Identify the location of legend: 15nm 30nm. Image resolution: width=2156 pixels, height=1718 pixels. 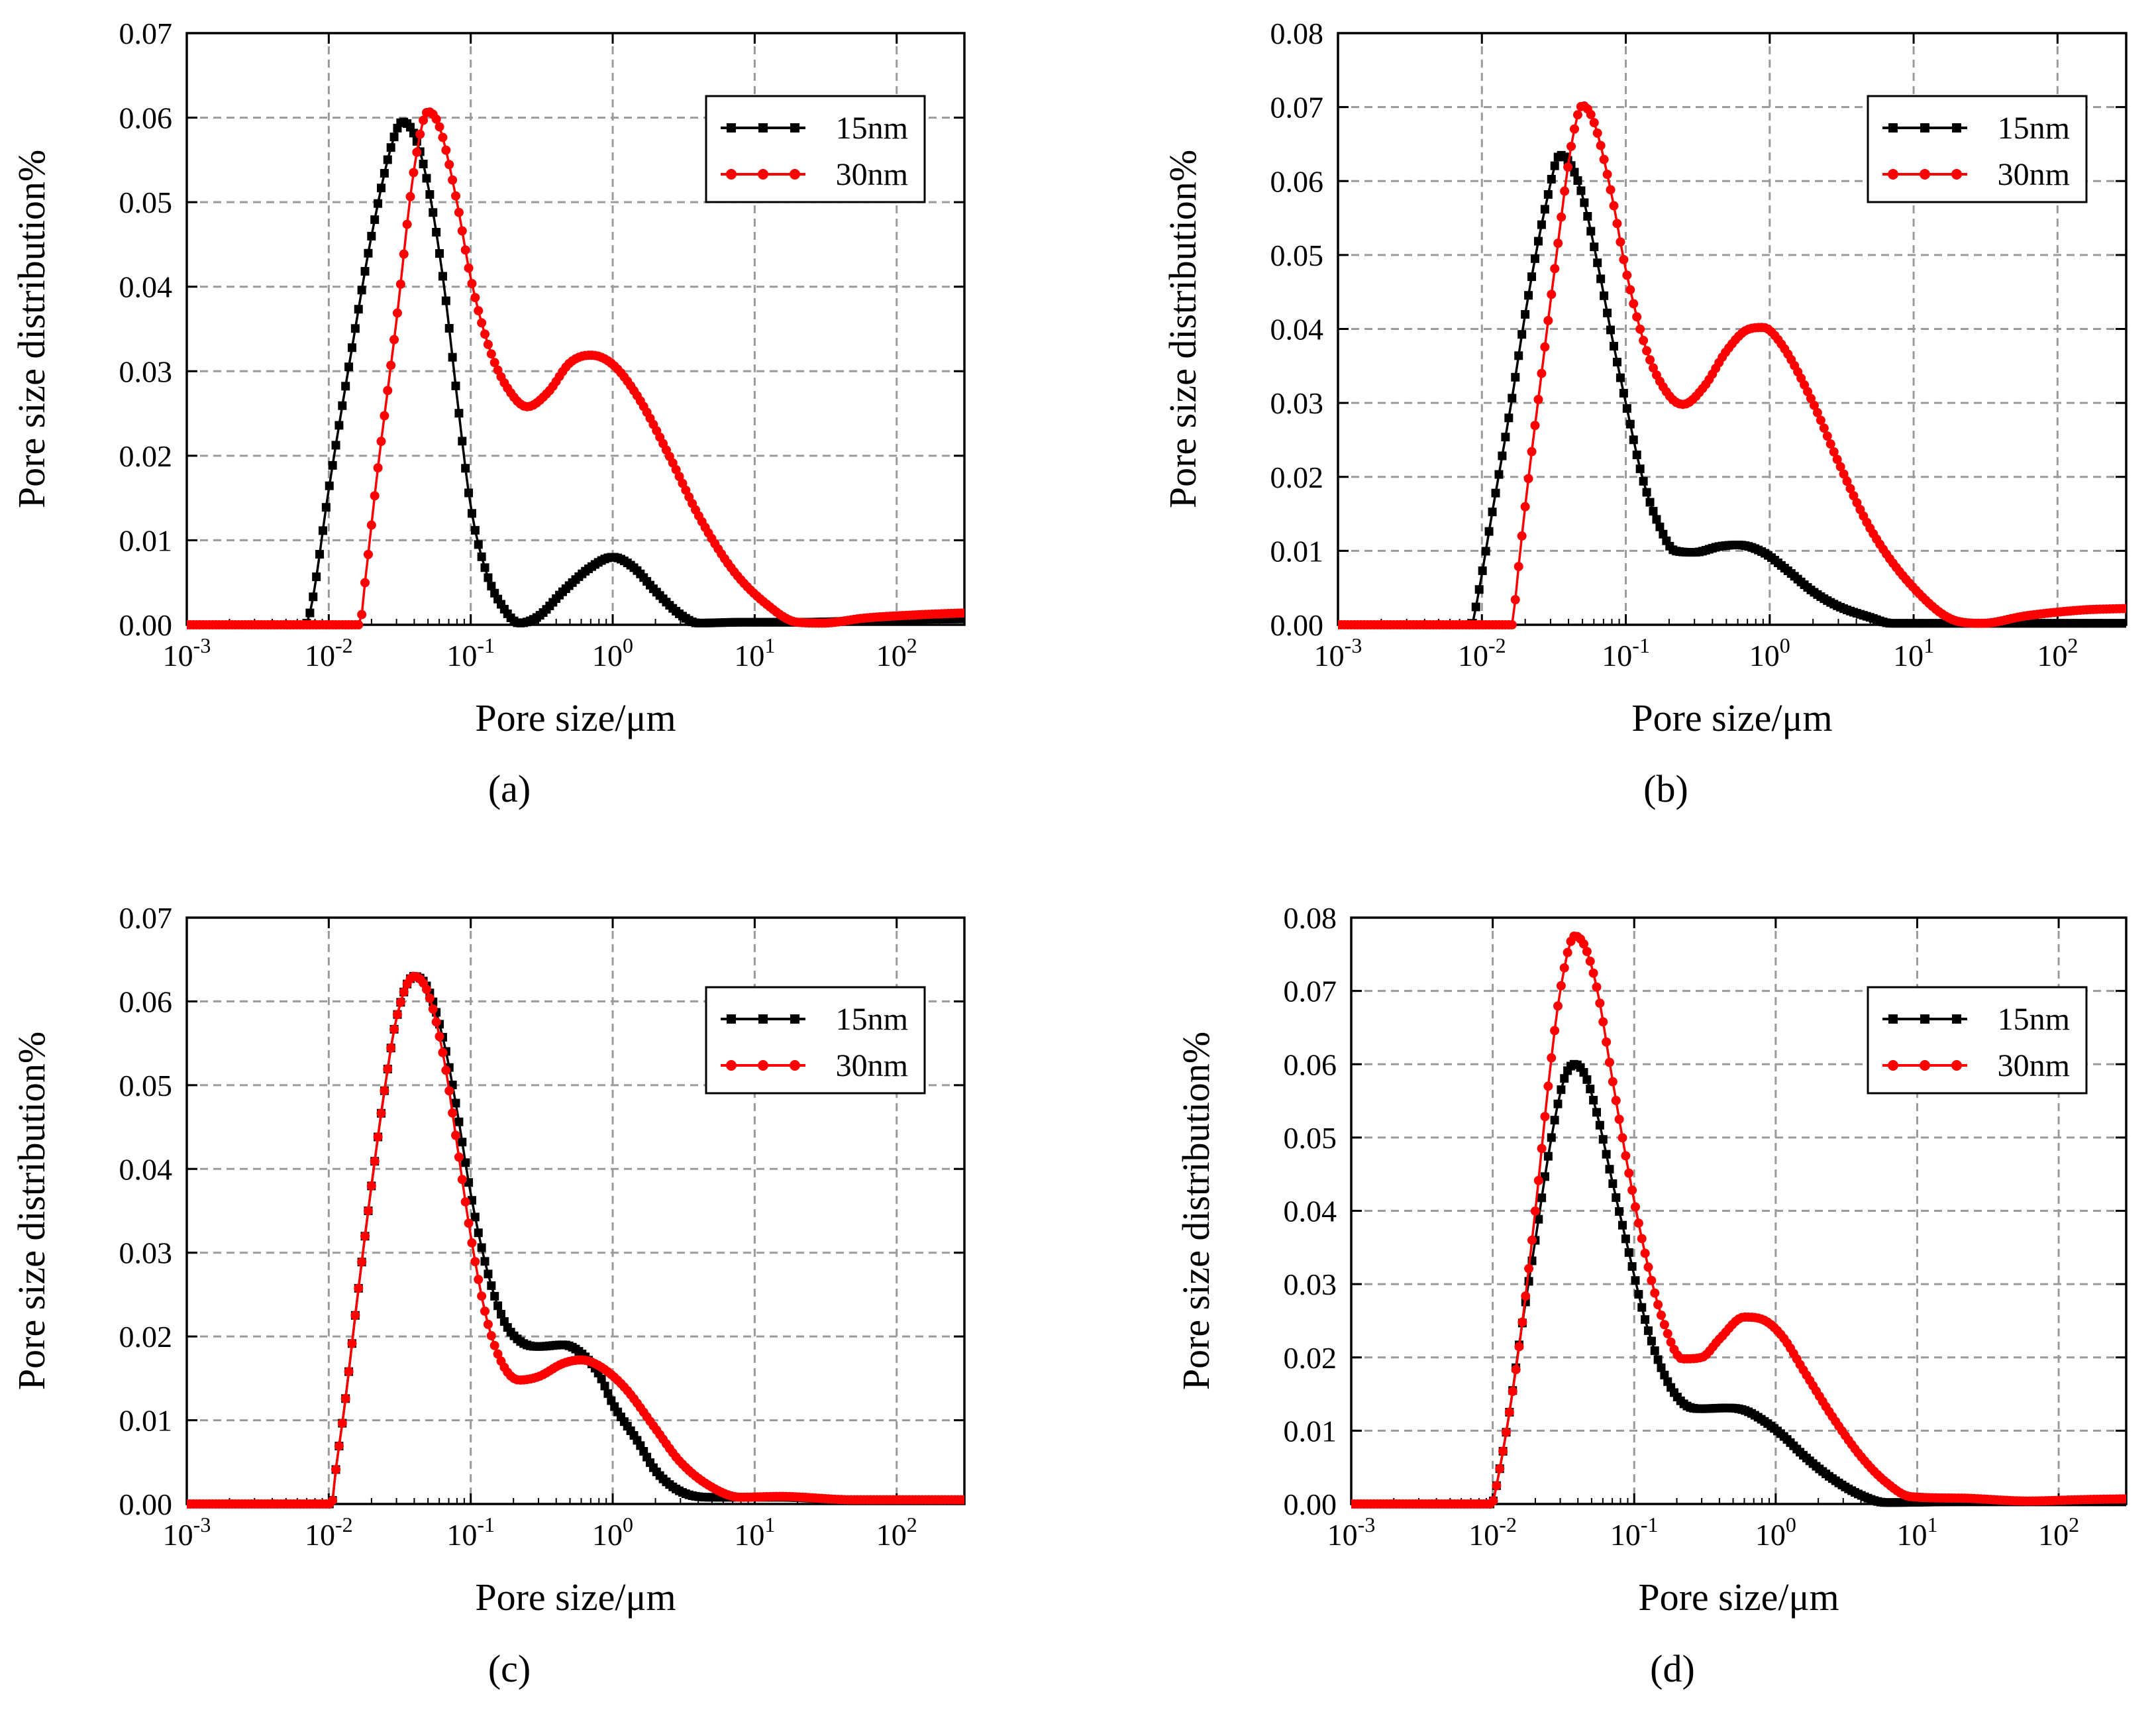
(816, 1040).